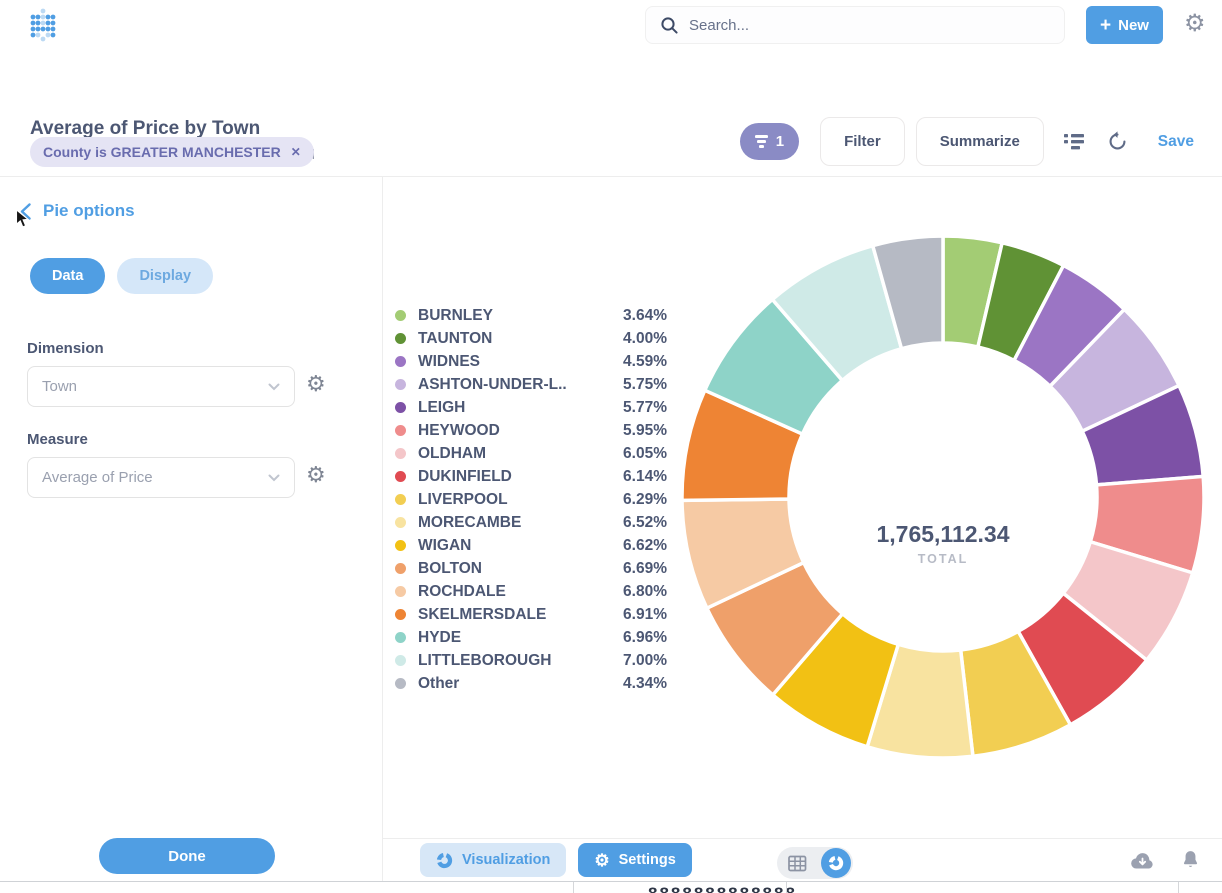  I want to click on tab-display: Display, so click(165, 276).